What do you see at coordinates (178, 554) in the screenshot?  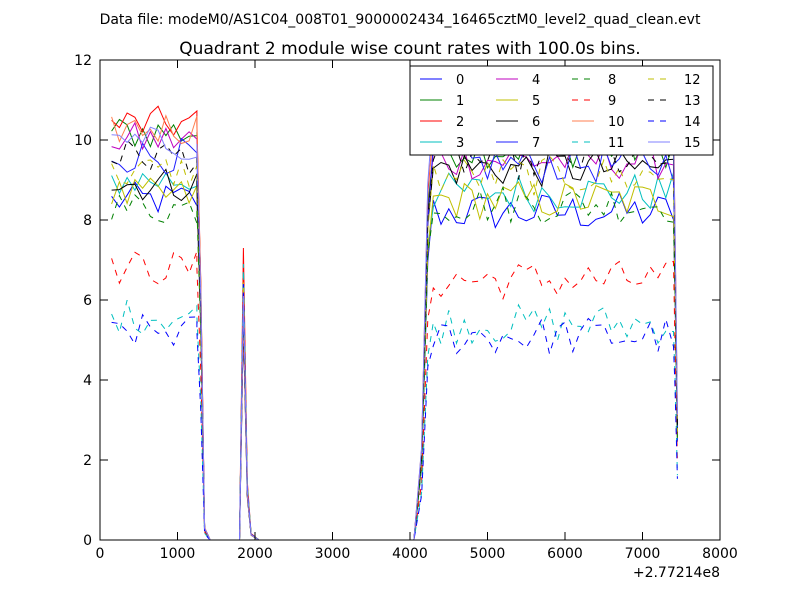 I see `x-tick-label: 1000` at bounding box center [178, 554].